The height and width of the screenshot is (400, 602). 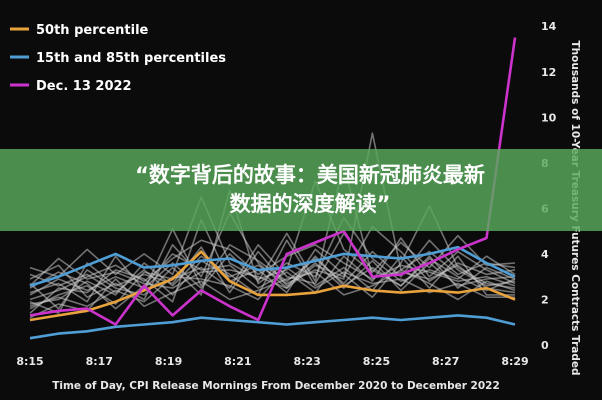 I want to click on headline-line-2: 数据的深度解读”, so click(x=310, y=204).